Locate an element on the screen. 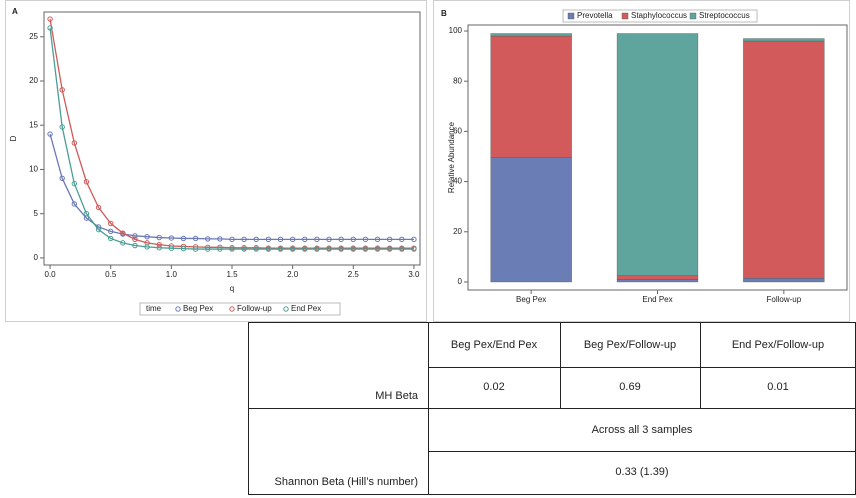  legend-label: Staphylococcus is located at coordinates (659, 15).